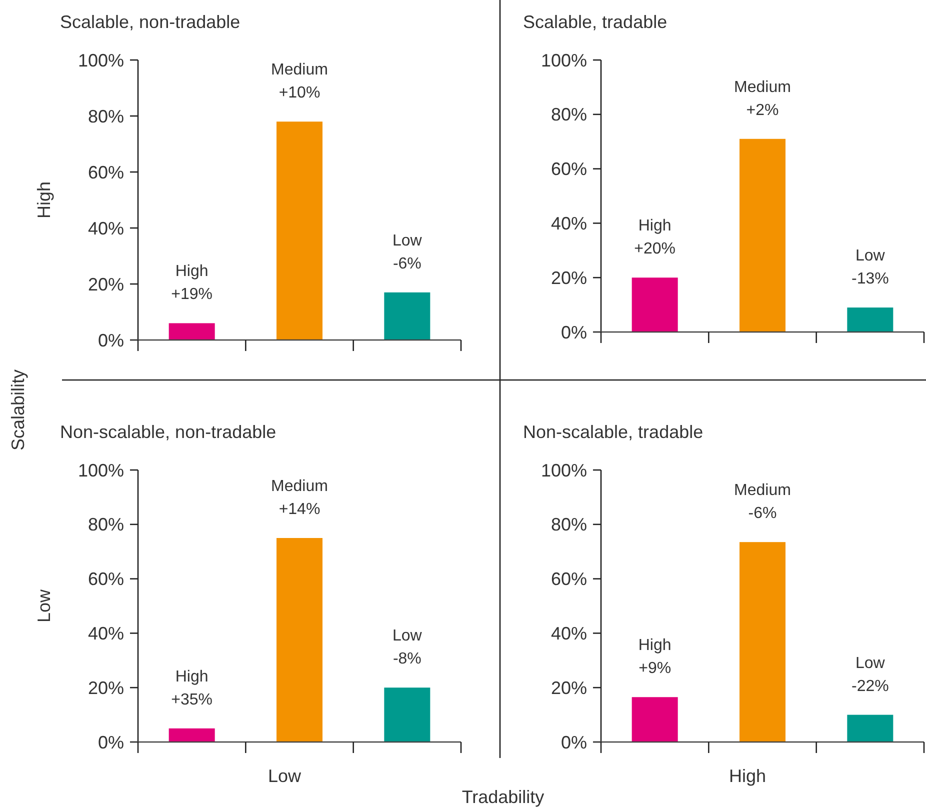 The width and height of the screenshot is (926, 808). I want to click on chart-title: Scalable, tradable, so click(595, 22).